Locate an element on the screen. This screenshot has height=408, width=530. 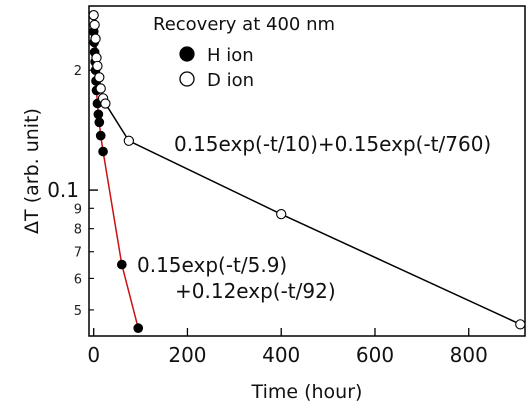
legend-h-ion-marker is located at coordinates (187, 54).